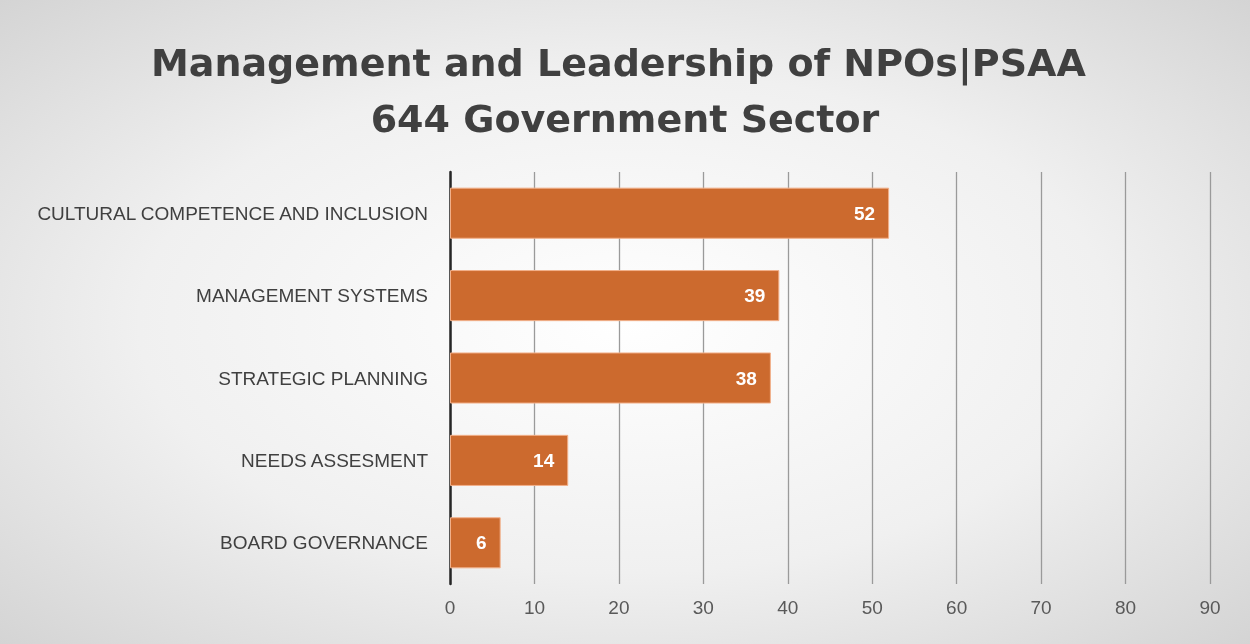 The height and width of the screenshot is (644, 1250). Describe the element at coordinates (335, 460) in the screenshot. I see `y-tick-label: NEEDS ASSESMENT` at that location.